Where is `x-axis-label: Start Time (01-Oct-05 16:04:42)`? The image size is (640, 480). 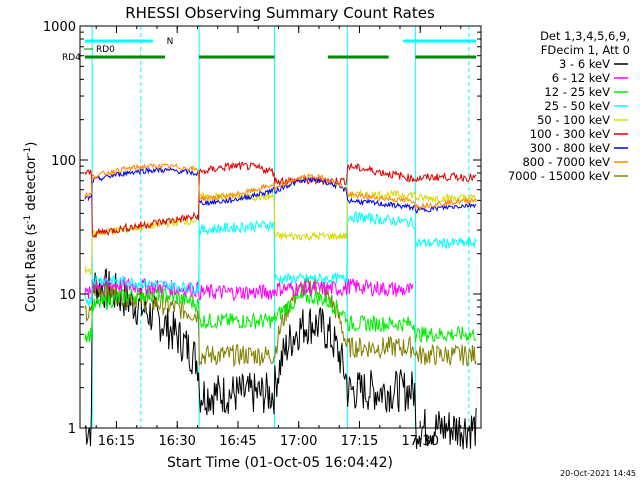
x-axis-label: Start Time (01-Oct-05 16:04:42) is located at coordinates (280, 463).